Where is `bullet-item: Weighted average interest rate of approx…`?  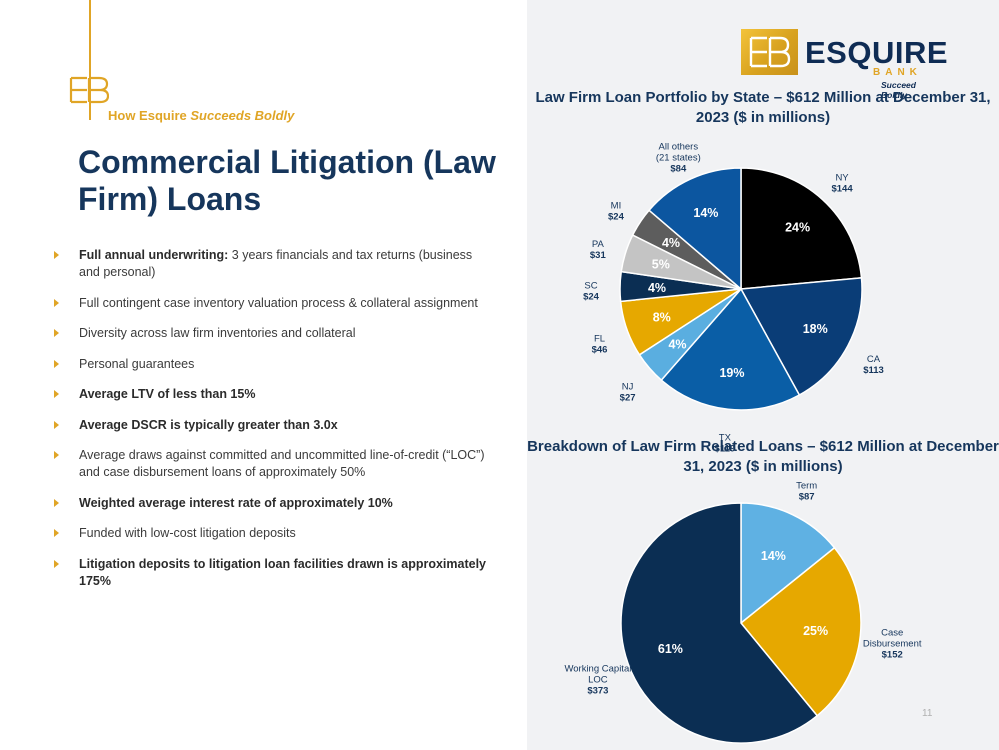 bullet-item: Weighted average interest rate of approx… is located at coordinates (274, 503).